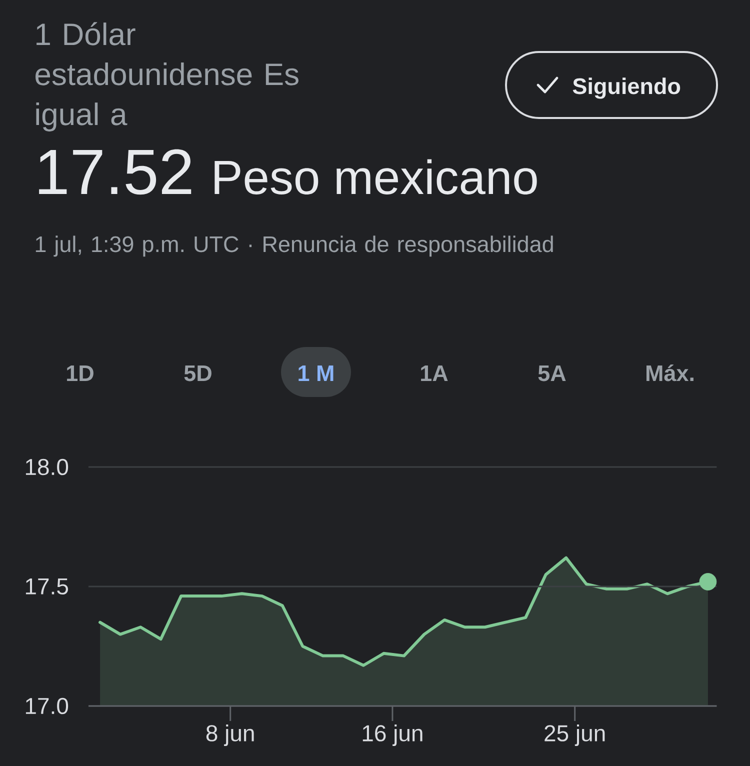 The image size is (750, 766). I want to click on y-tick-label: 18.0, so click(47, 467).